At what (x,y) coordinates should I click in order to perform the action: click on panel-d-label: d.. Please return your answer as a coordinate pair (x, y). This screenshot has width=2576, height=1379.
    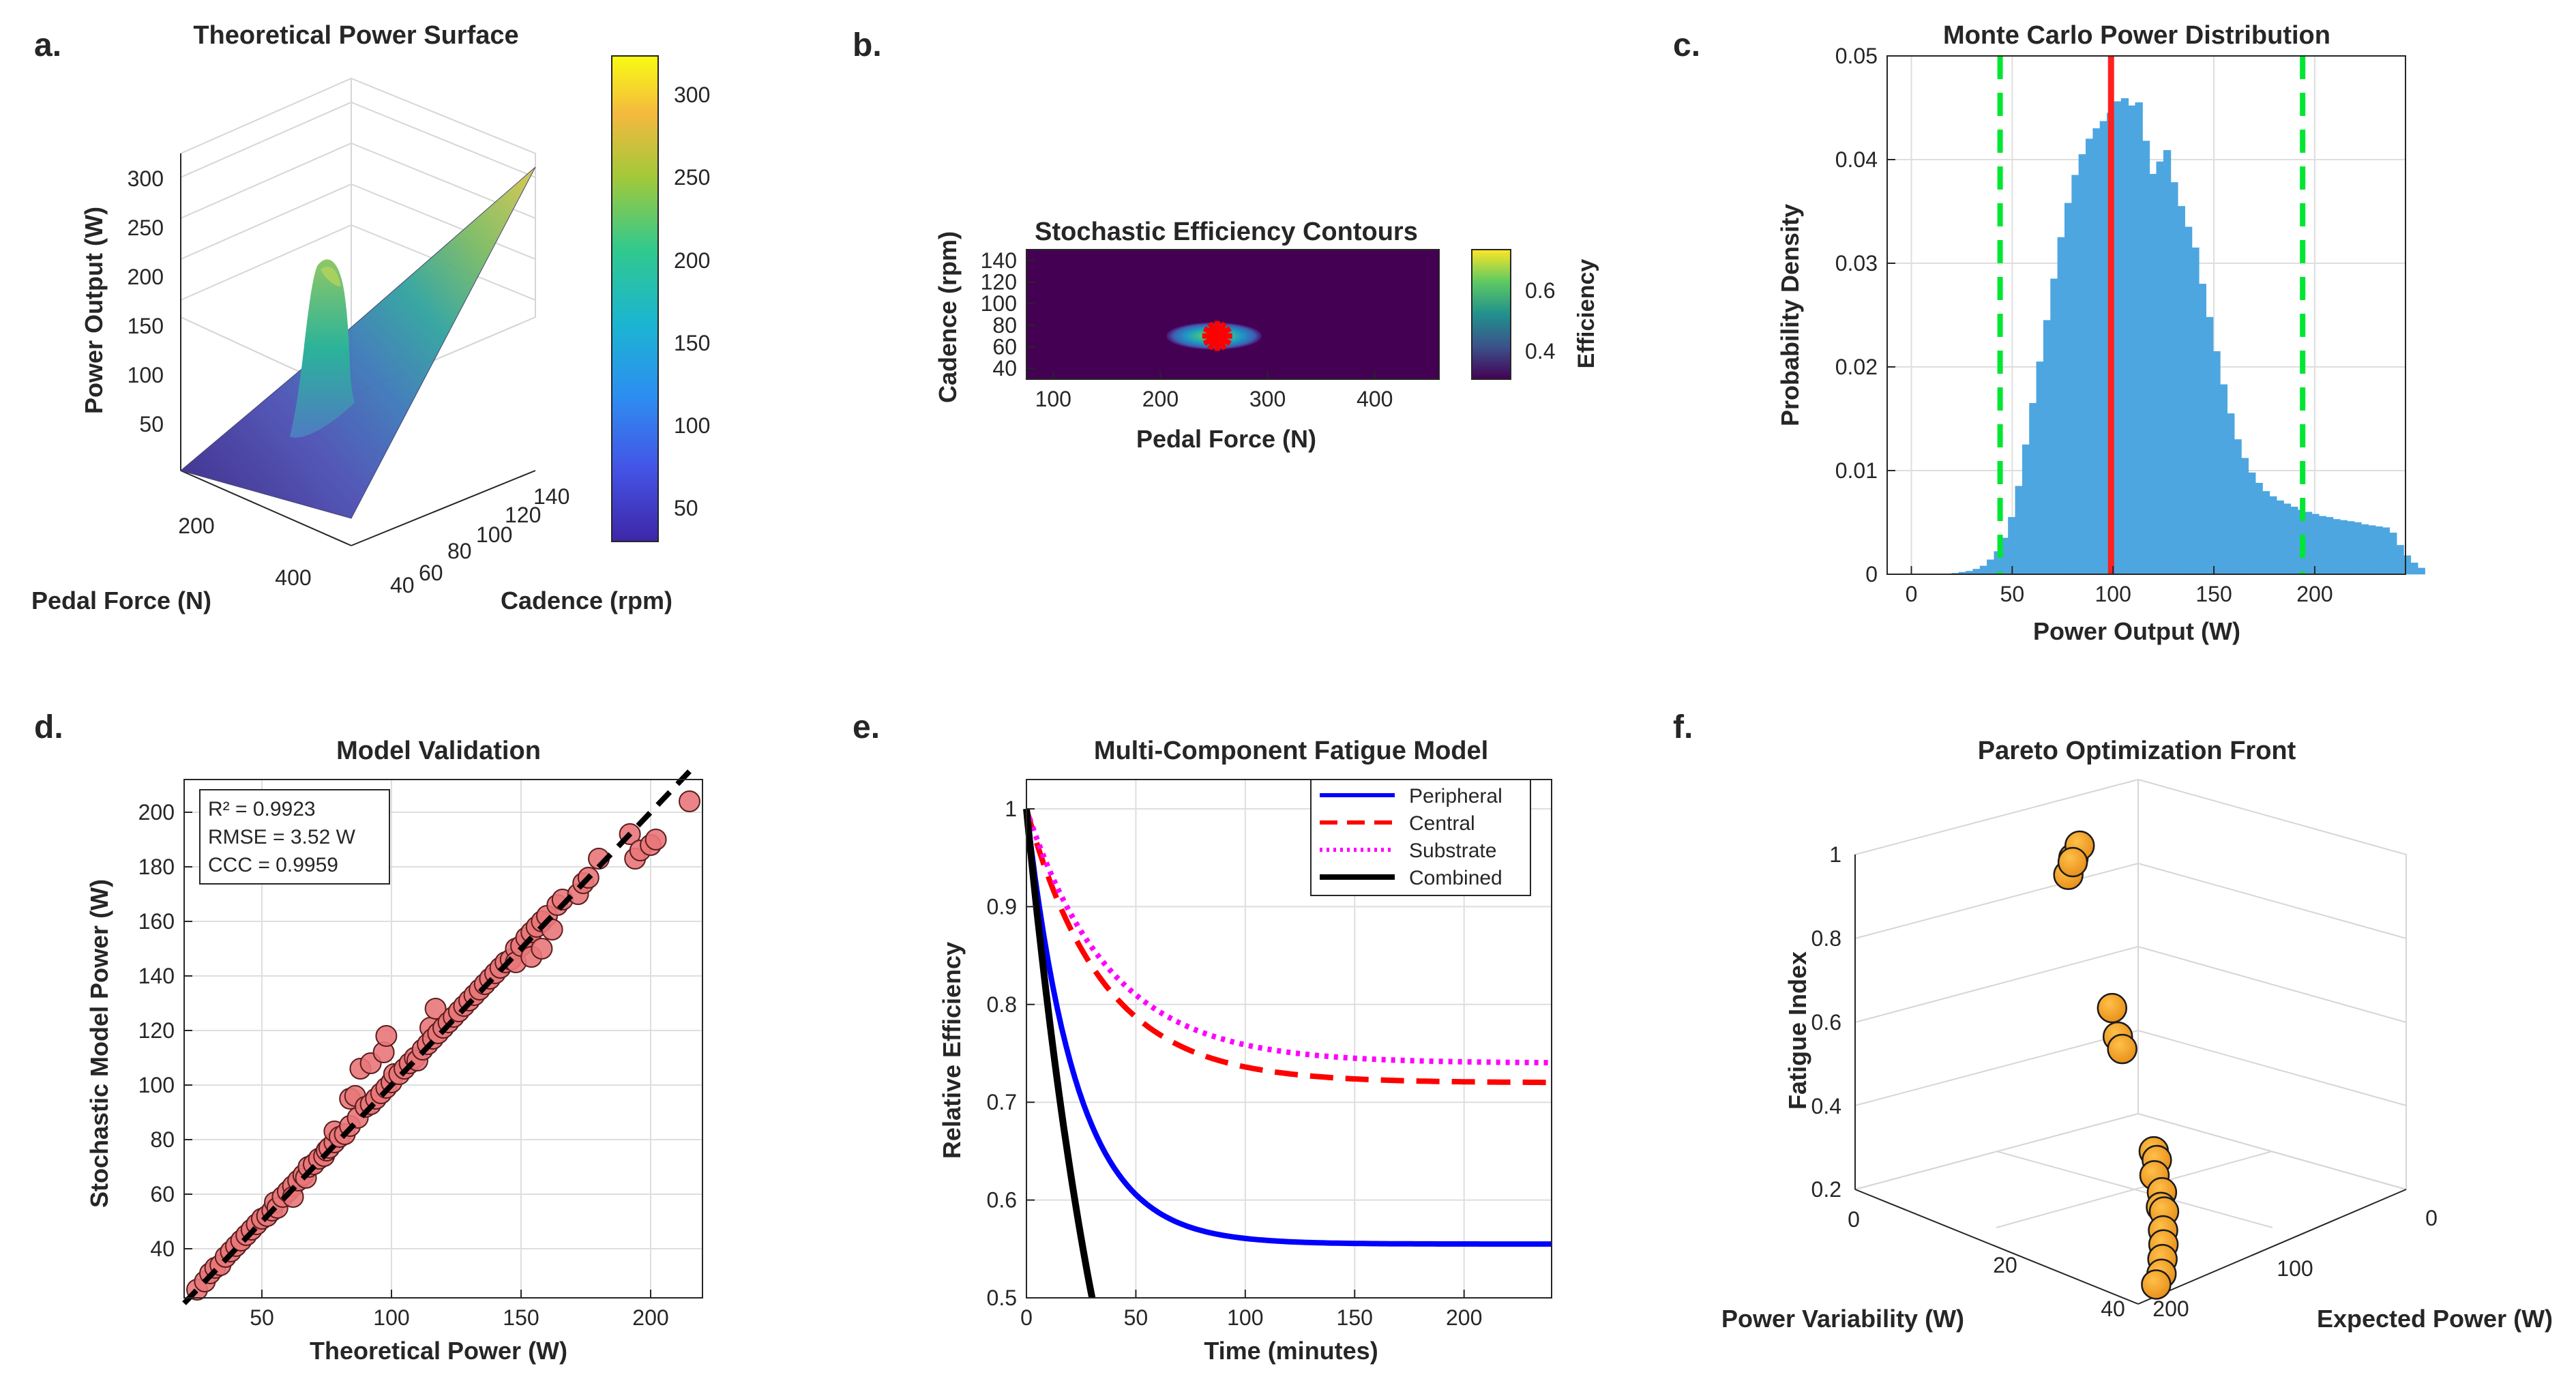
    Looking at the image, I should click on (48, 727).